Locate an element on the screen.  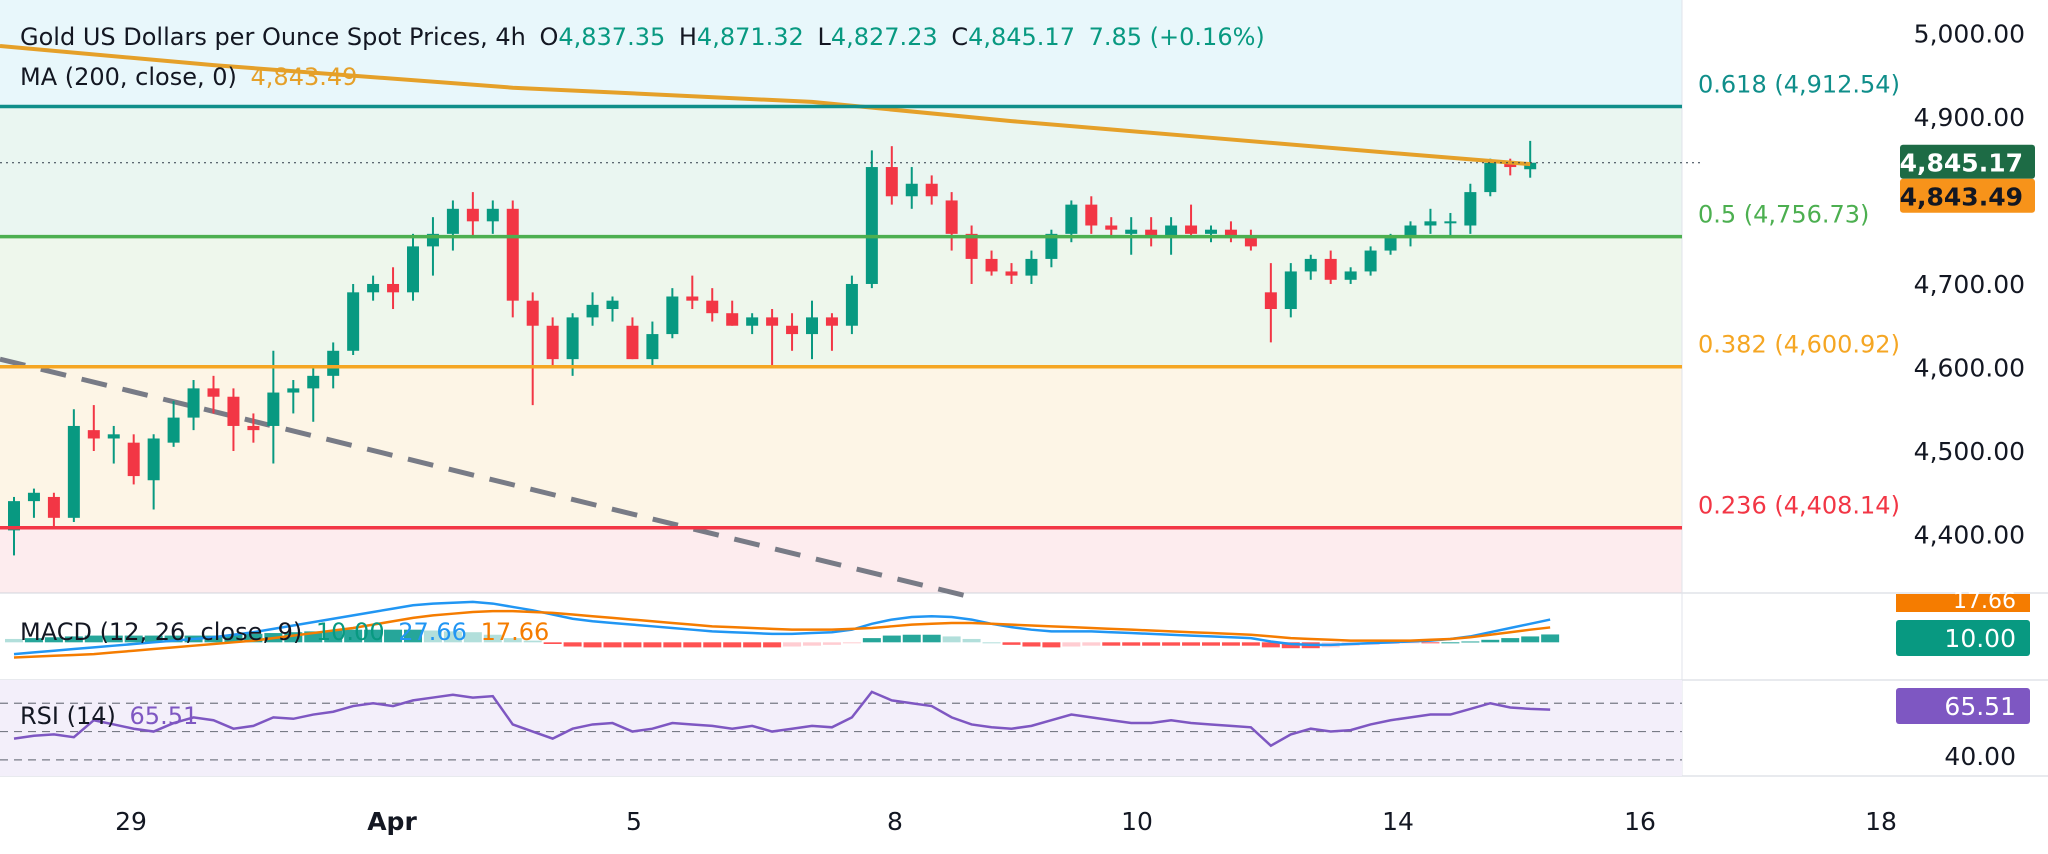
x-tick-label: 10 is located at coordinates (1137, 821).